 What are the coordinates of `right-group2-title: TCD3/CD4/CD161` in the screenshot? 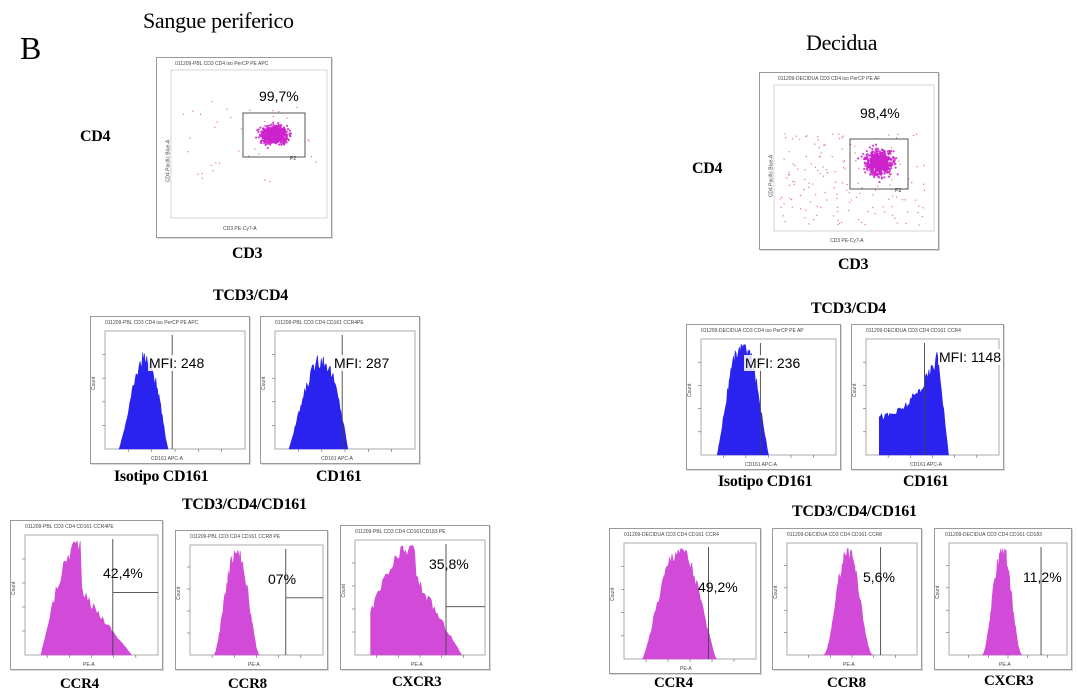 It's located at (854, 511).